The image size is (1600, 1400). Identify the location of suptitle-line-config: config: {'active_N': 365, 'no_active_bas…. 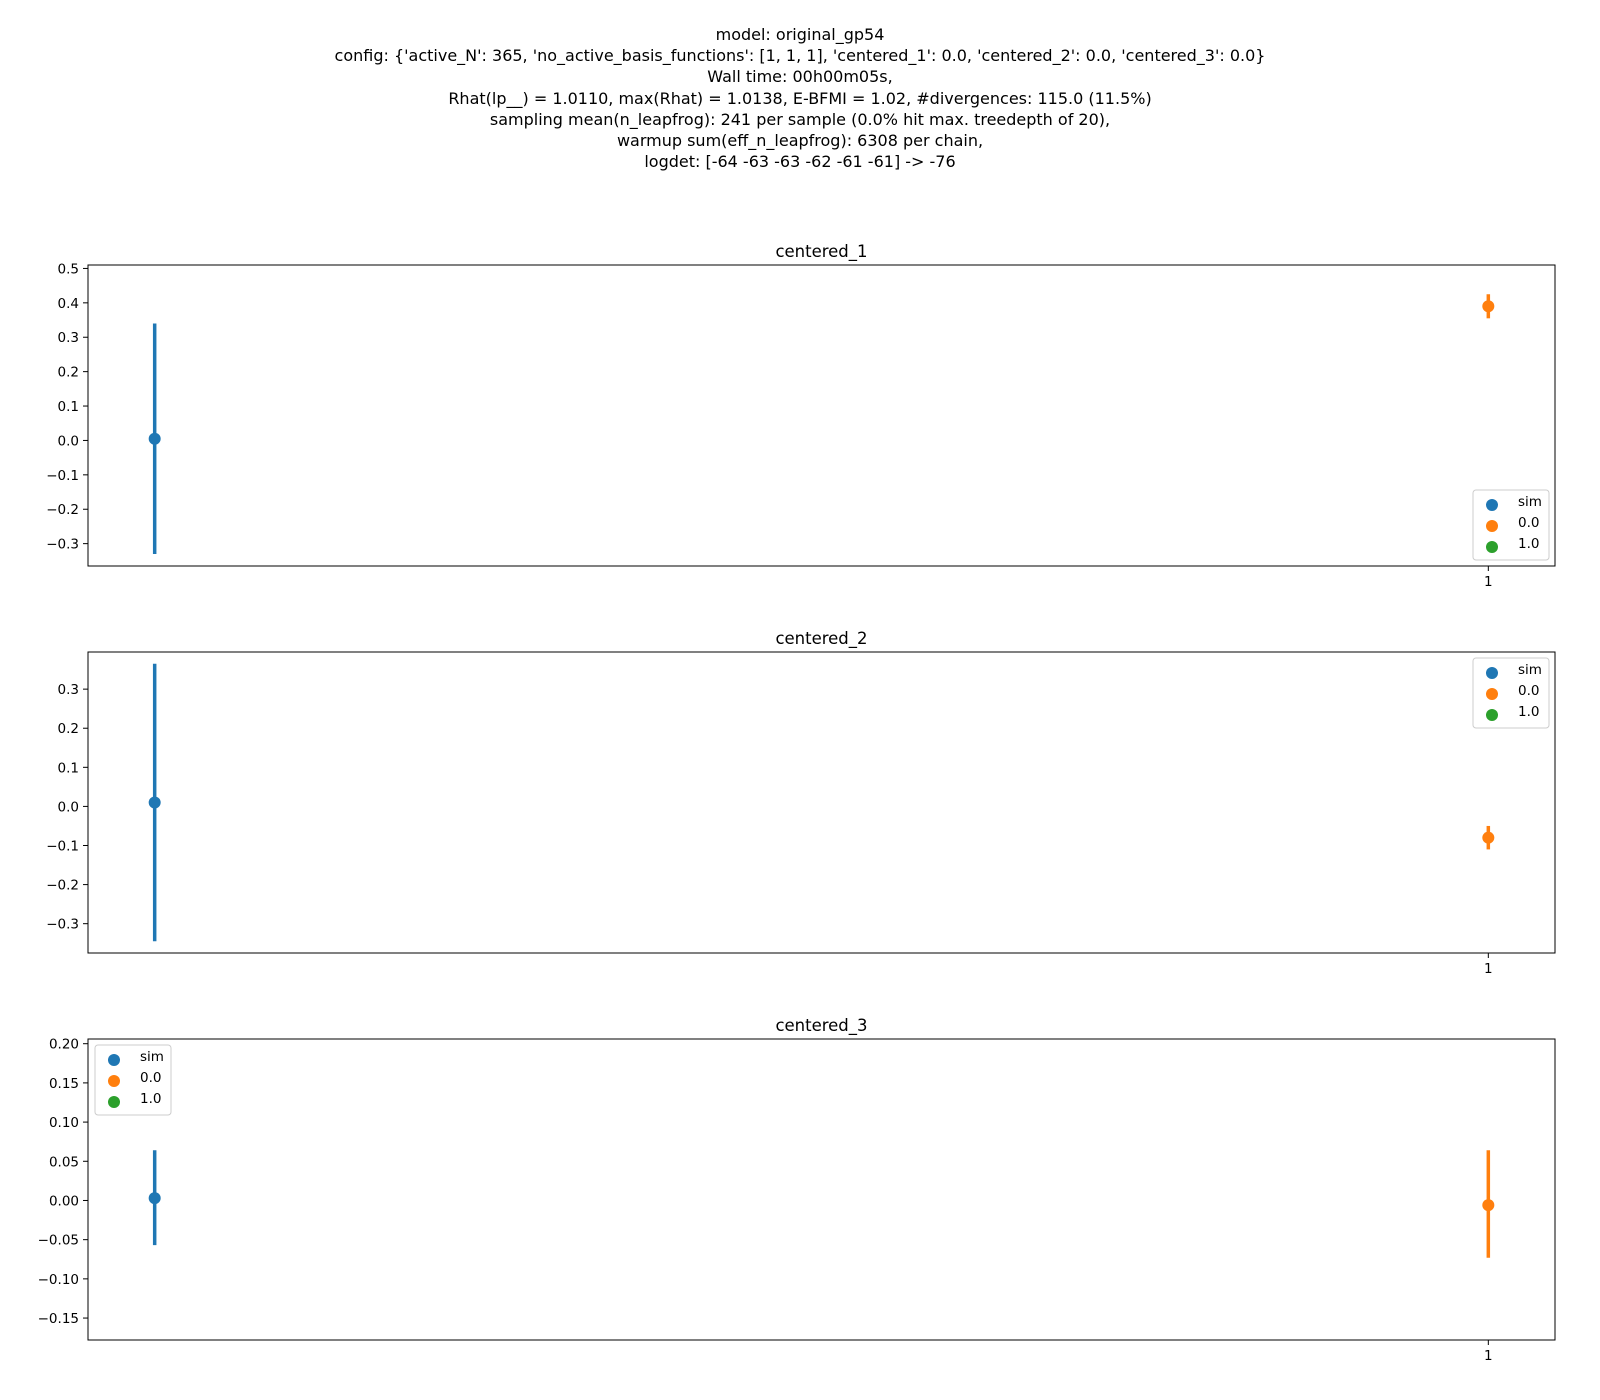
(800, 56).